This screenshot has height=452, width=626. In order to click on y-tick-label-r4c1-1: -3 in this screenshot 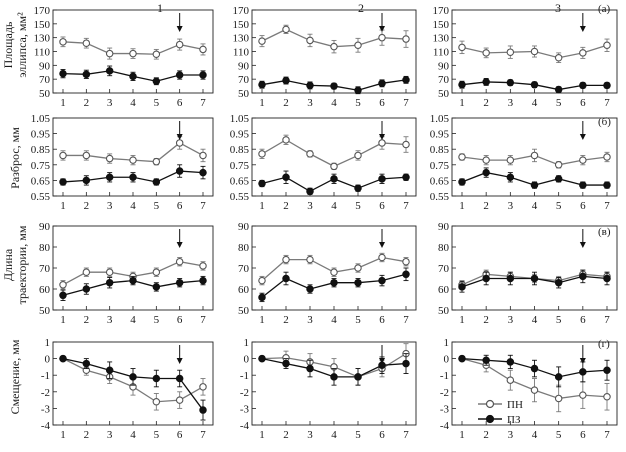, I will do `click(46, 409)`.